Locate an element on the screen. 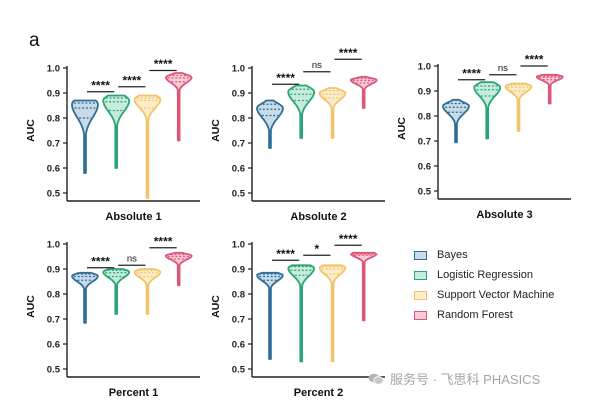 The image size is (605, 403). legend-item-random-forest: Random Forest is located at coordinates (484, 315).